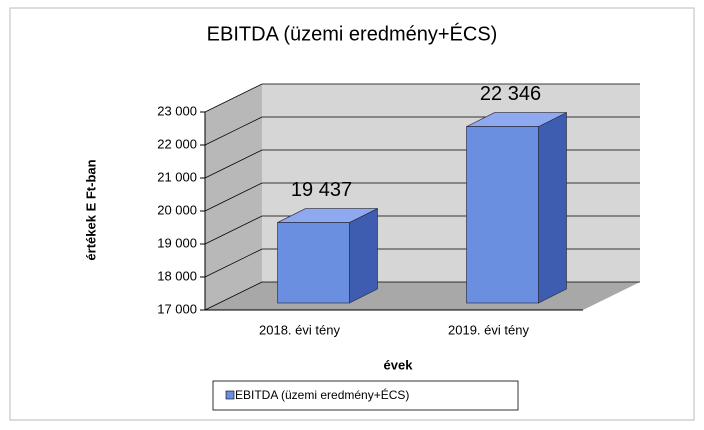 This screenshot has height=430, width=704. I want to click on legend-swatch, so click(230, 395).